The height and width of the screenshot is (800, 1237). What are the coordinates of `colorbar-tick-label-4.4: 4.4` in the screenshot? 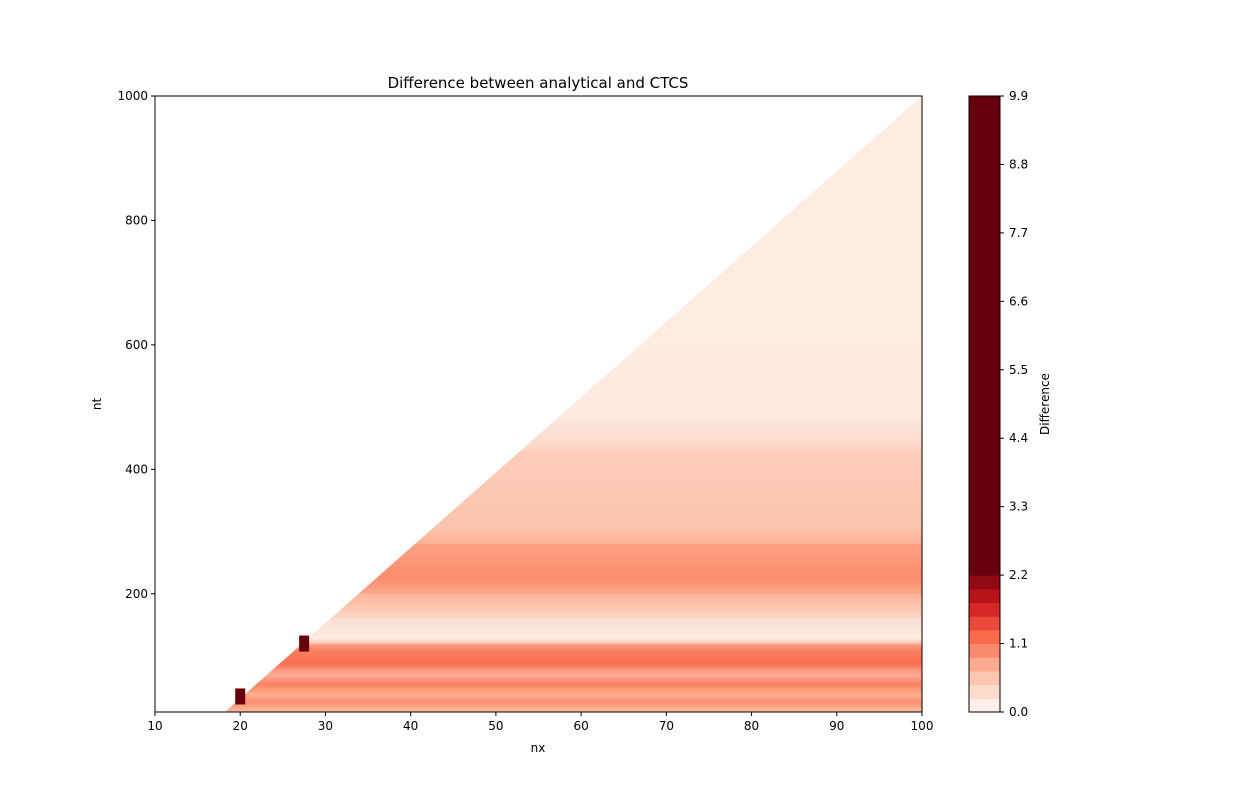 It's located at (1018, 438).